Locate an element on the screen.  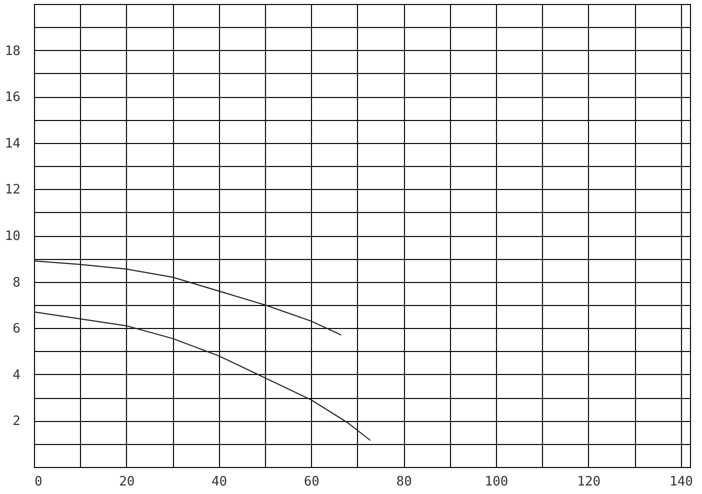
y-tick-label: 8 is located at coordinates (16, 282).